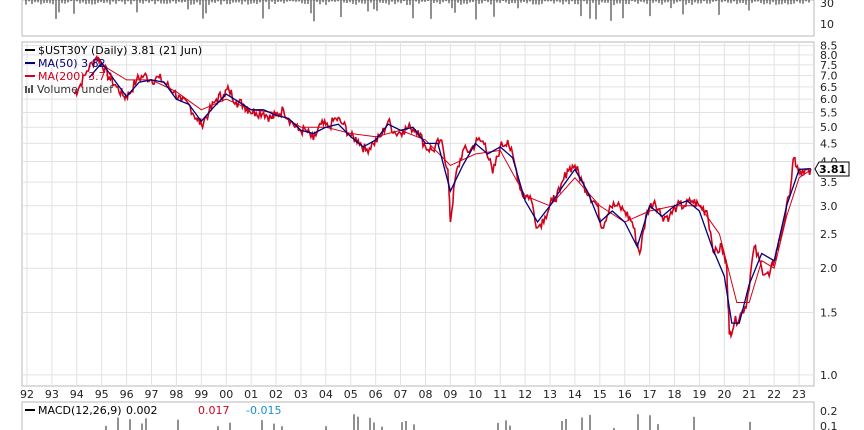 The height and width of the screenshot is (430, 864). Describe the element at coordinates (351, 394) in the screenshot. I see `x-tick-label: 05` at that location.